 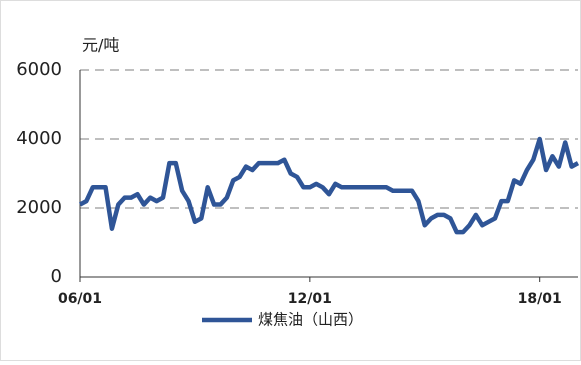 I want to click on y-tick-label: 6000, so click(x=39, y=69).